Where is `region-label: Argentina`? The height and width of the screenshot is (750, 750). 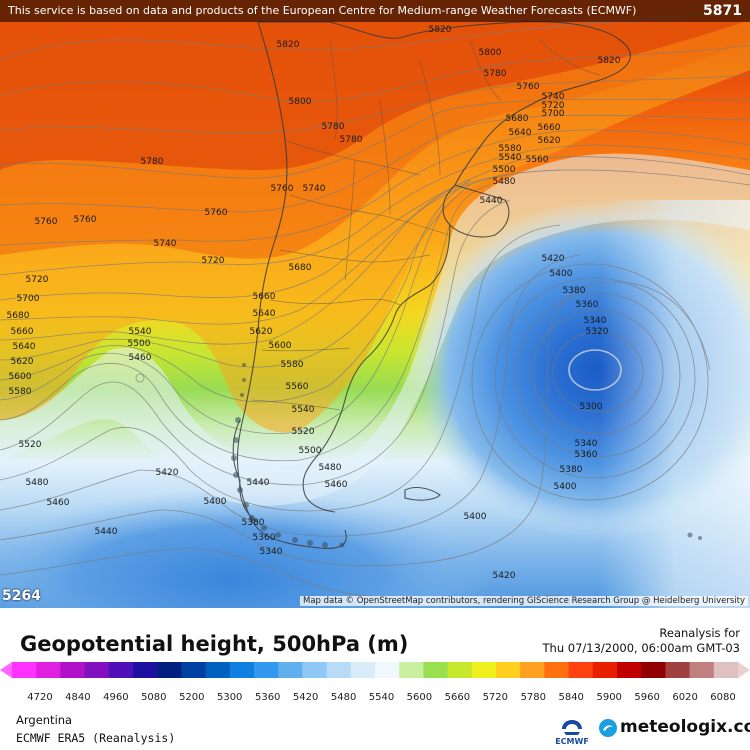 region-label: Argentina is located at coordinates (44, 720).